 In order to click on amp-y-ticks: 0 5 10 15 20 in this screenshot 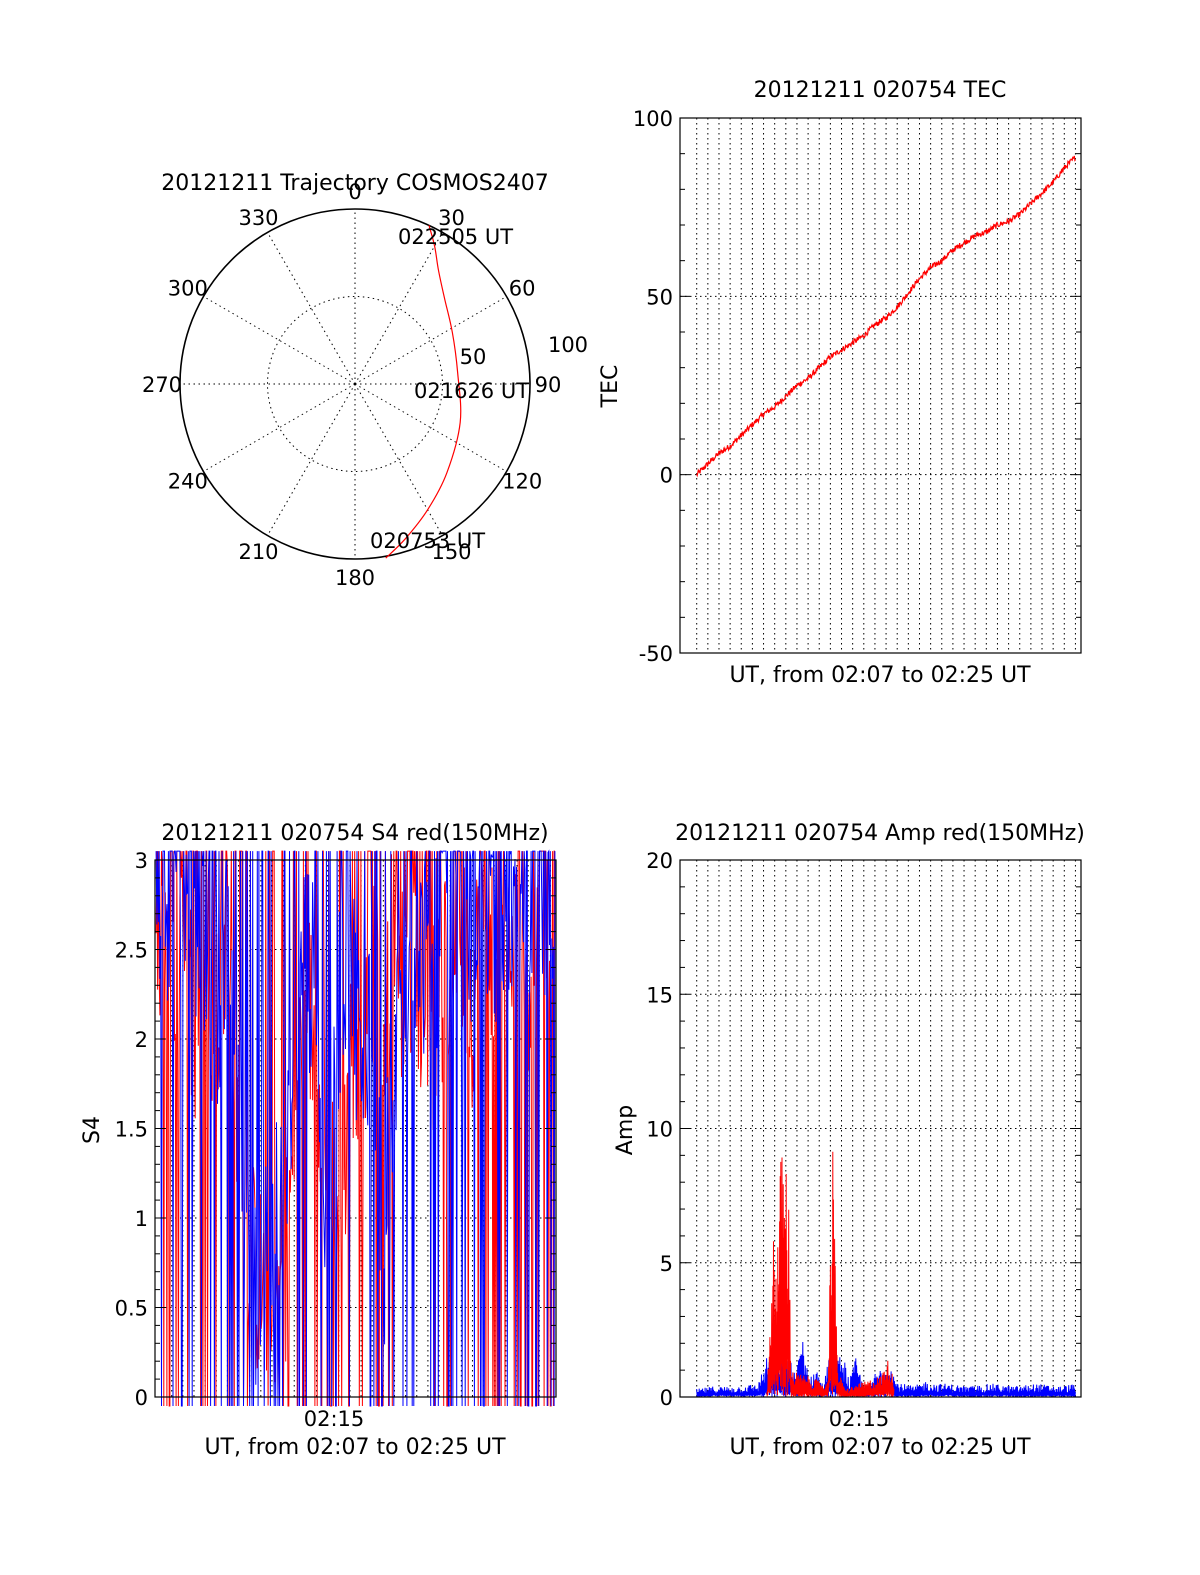, I will do `click(863, 1129)`.